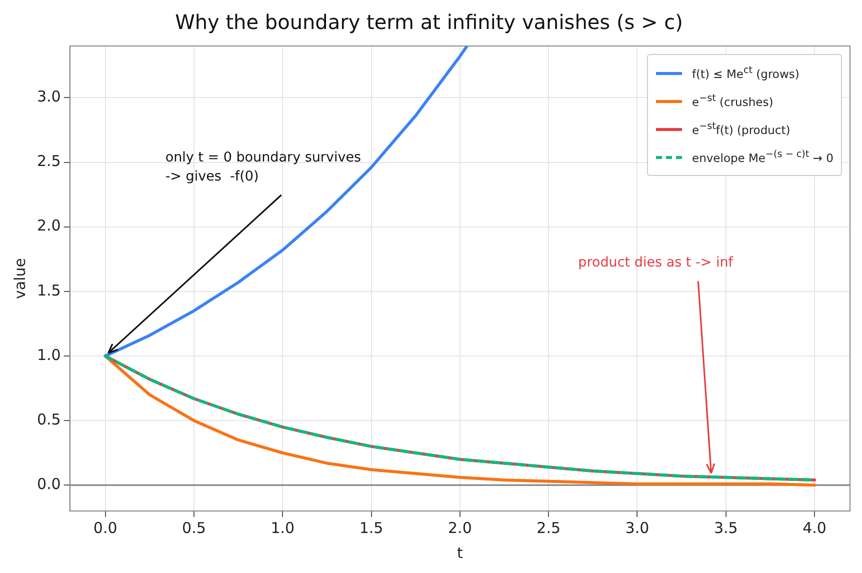 The height and width of the screenshot is (573, 862). What do you see at coordinates (19, 278) in the screenshot?
I see `y-axis-title: value` at bounding box center [19, 278].